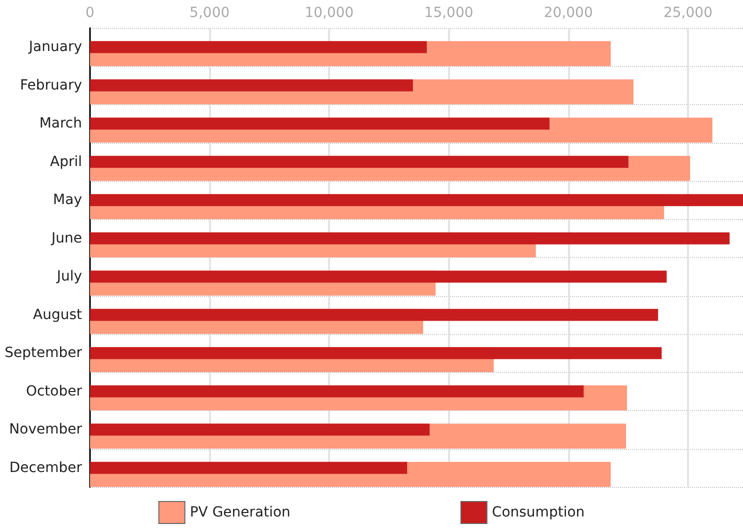 The height and width of the screenshot is (529, 743). What do you see at coordinates (687, 13) in the screenshot?
I see `x-tick-label: 25,000` at bounding box center [687, 13].